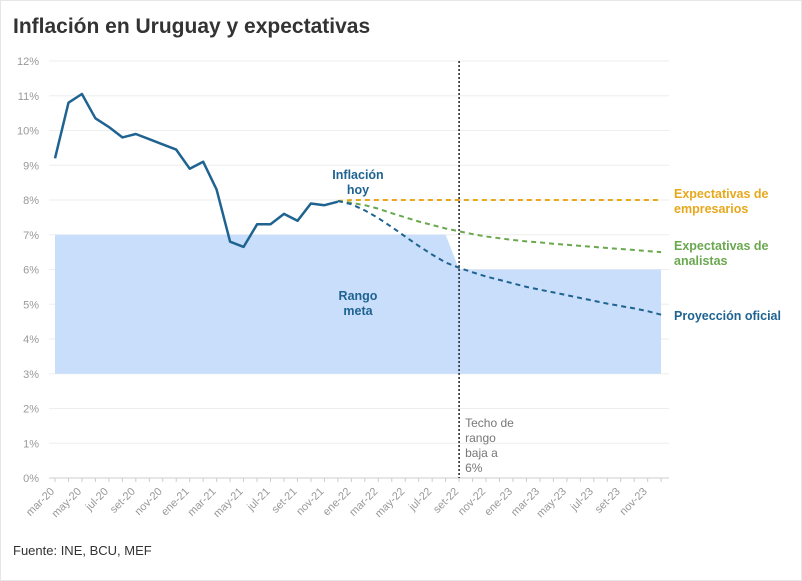 The image size is (802, 581). What do you see at coordinates (228, 503) in the screenshot?
I see `x-tick-label: may-21` at bounding box center [228, 503].